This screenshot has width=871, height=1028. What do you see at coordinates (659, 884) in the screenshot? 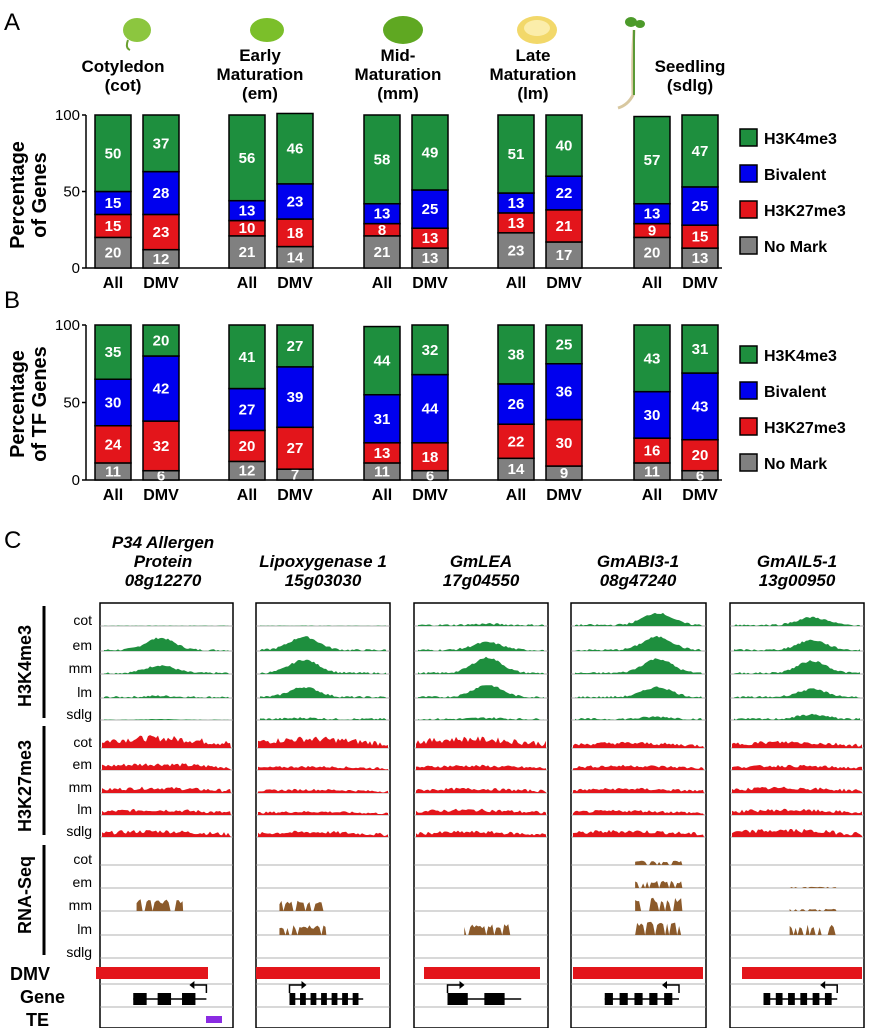
I see `rna-seq-signal` at bounding box center [659, 884].